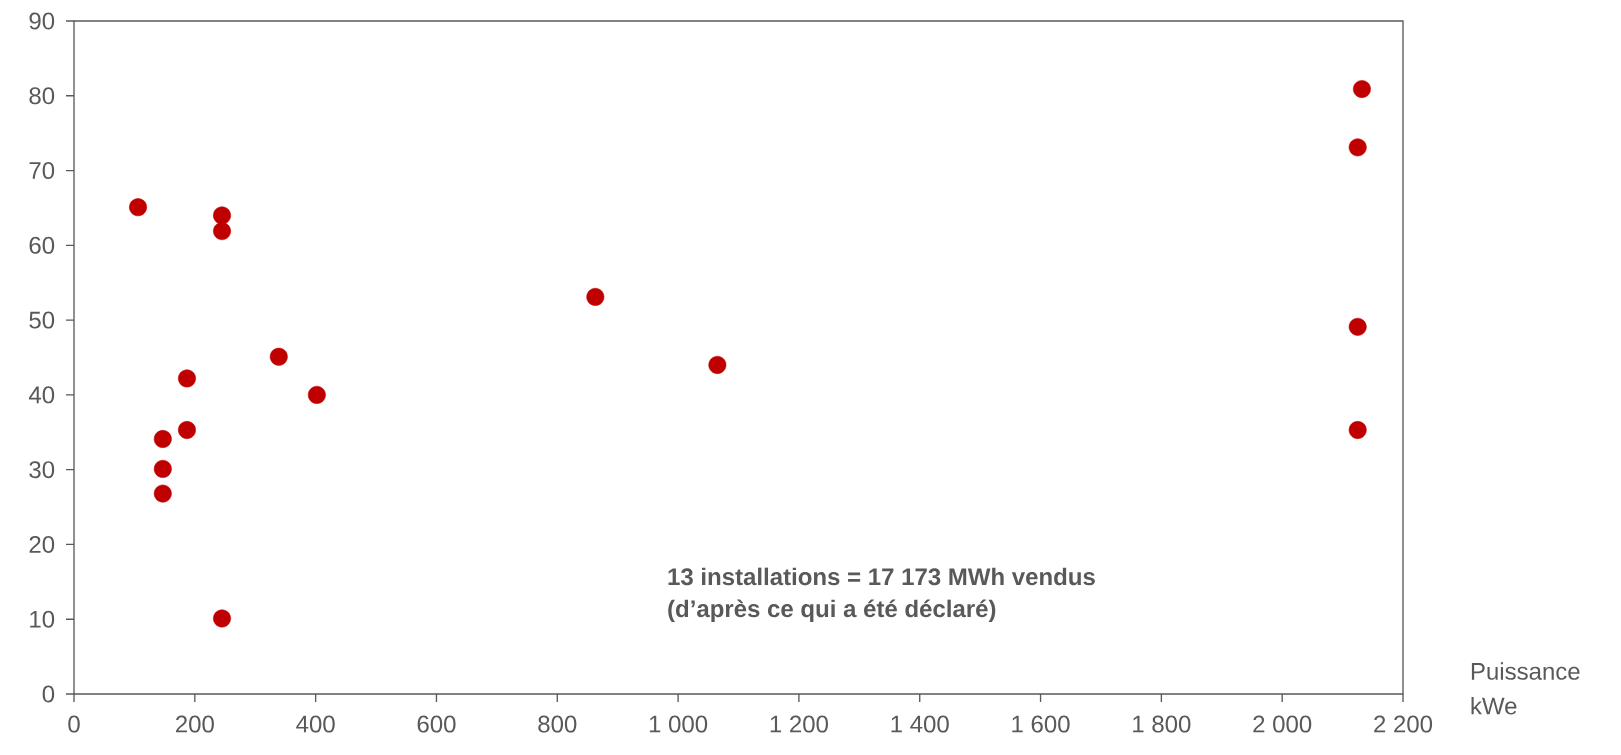 This screenshot has width=1621, height=755. What do you see at coordinates (42, 21) in the screenshot?
I see `y-tick-label: 90` at bounding box center [42, 21].